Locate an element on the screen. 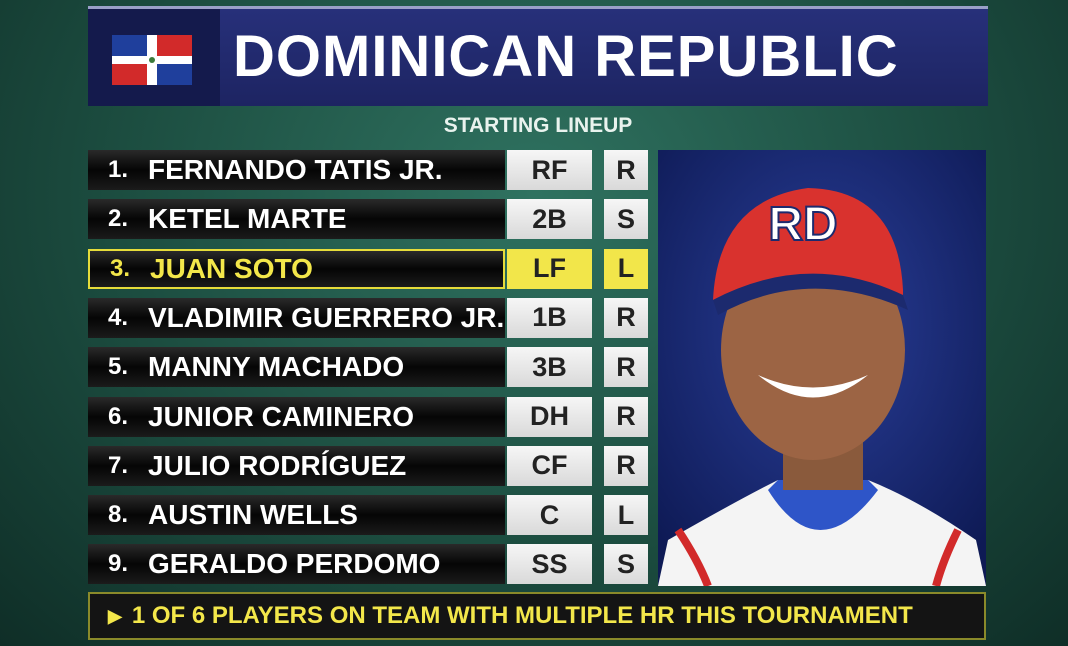  player-name-cell: 3. JUAN SOTO is located at coordinates (296, 268).